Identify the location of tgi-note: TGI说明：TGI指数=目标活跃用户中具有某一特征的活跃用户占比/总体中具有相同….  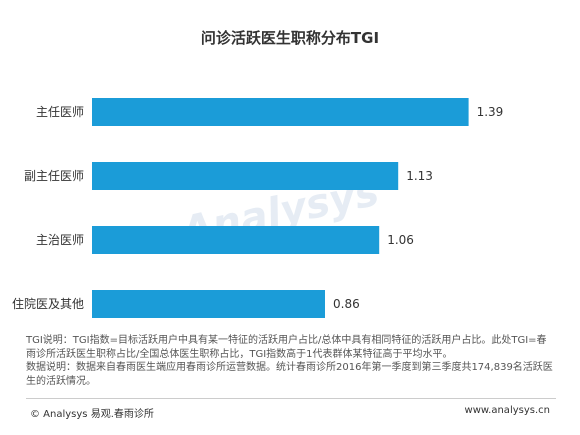
(286, 347).